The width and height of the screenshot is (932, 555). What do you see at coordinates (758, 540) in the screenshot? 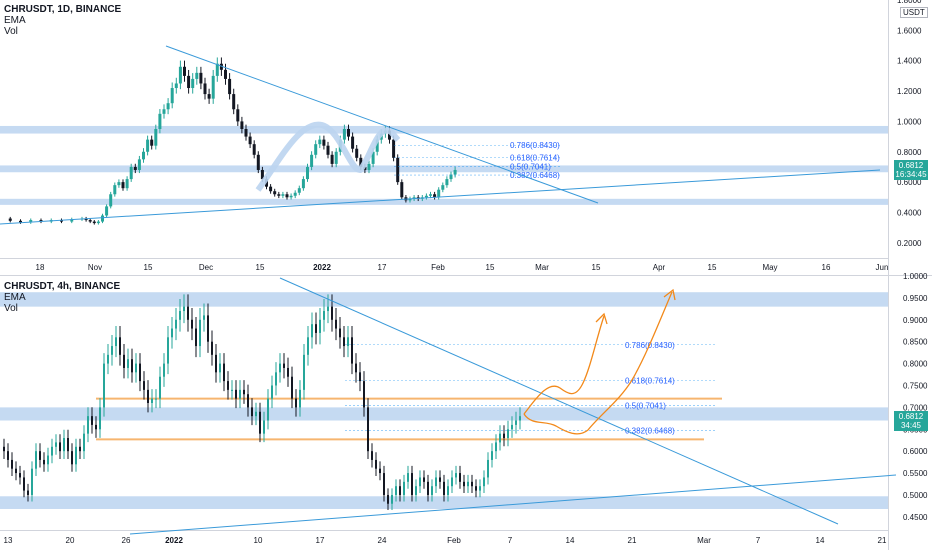
I see `x-tick-label: 7` at bounding box center [758, 540].